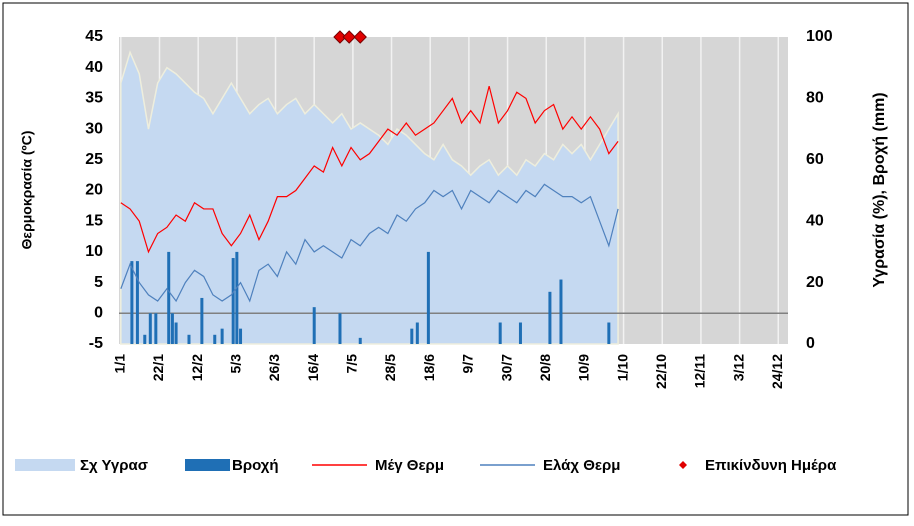 The image size is (914, 526). I want to click on x-tick-label: 30/7, so click(506, 367).